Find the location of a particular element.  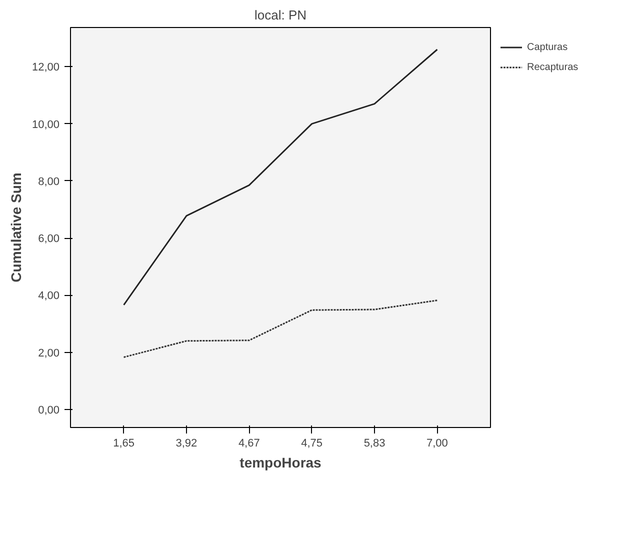

line-series is located at coordinates (280, 329).